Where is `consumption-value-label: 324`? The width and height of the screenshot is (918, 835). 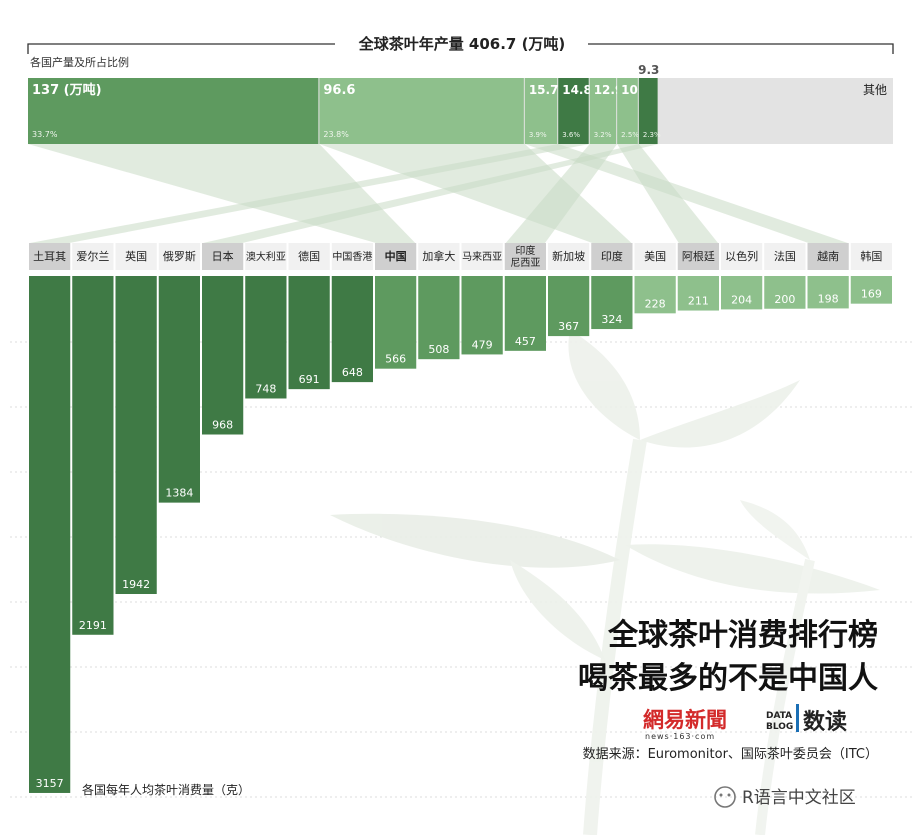 consumption-value-label: 324 is located at coordinates (611, 319).